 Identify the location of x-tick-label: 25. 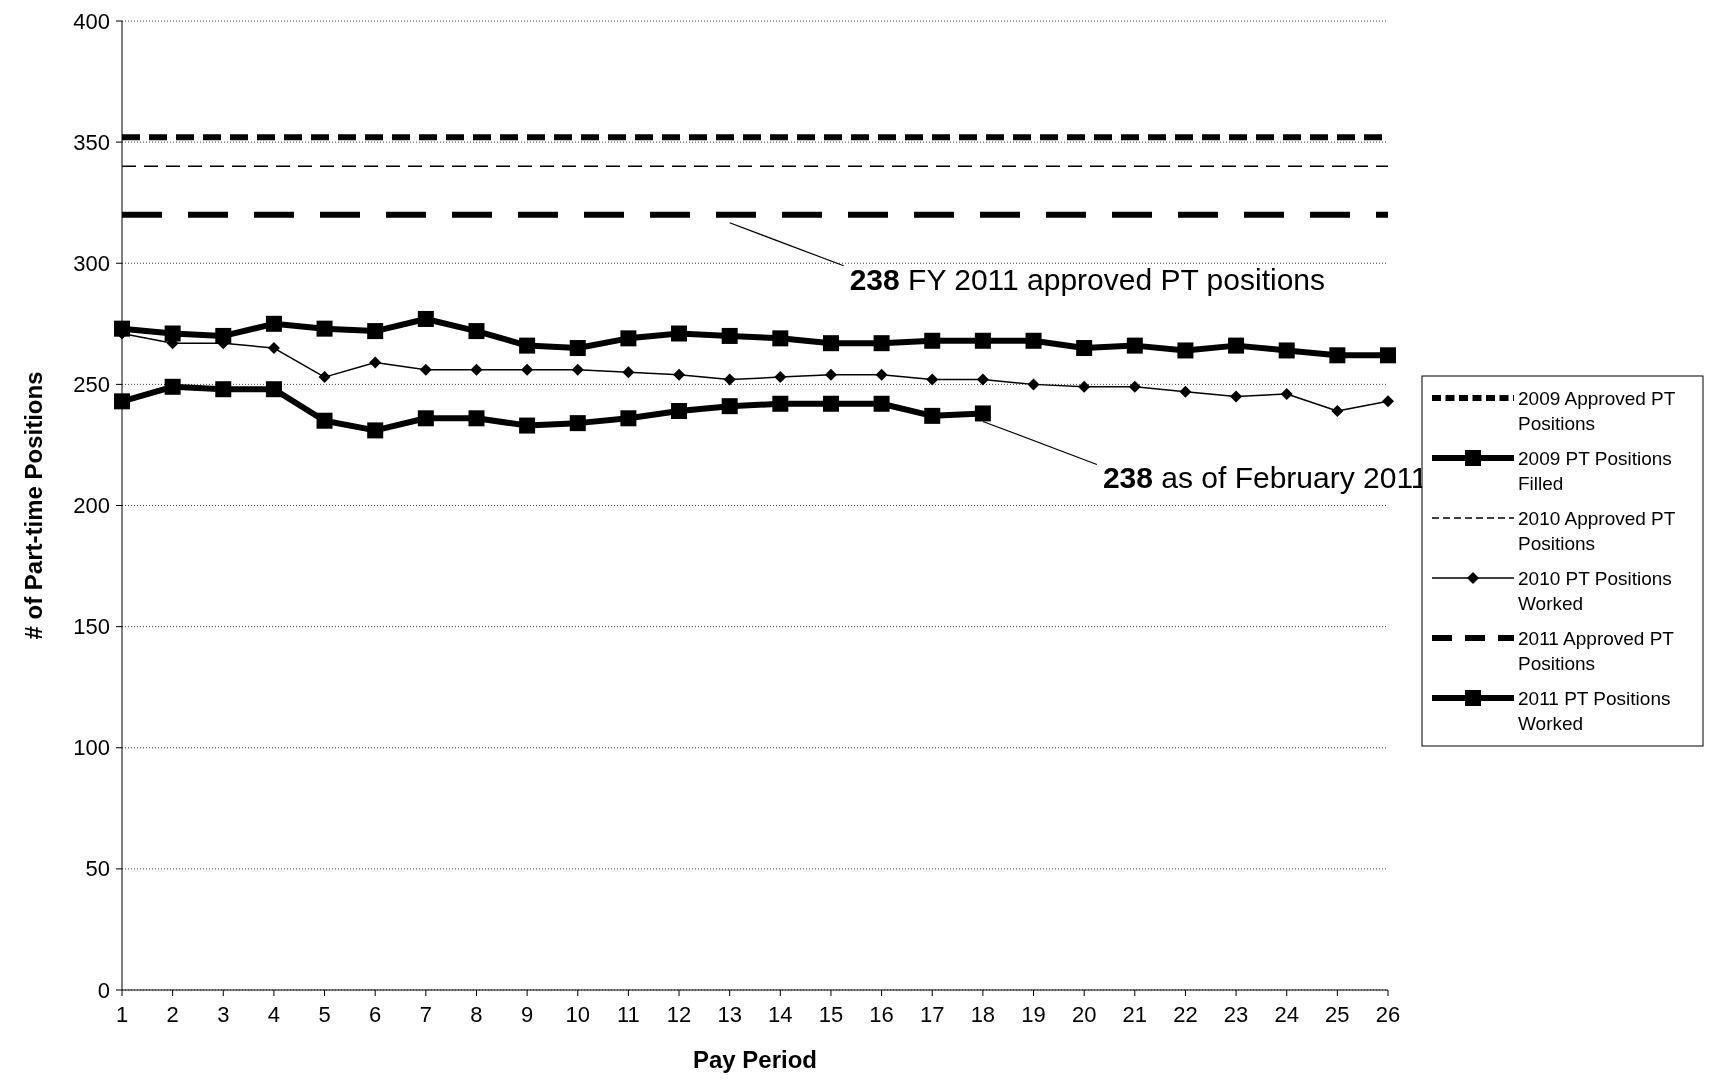
(1337, 1014).